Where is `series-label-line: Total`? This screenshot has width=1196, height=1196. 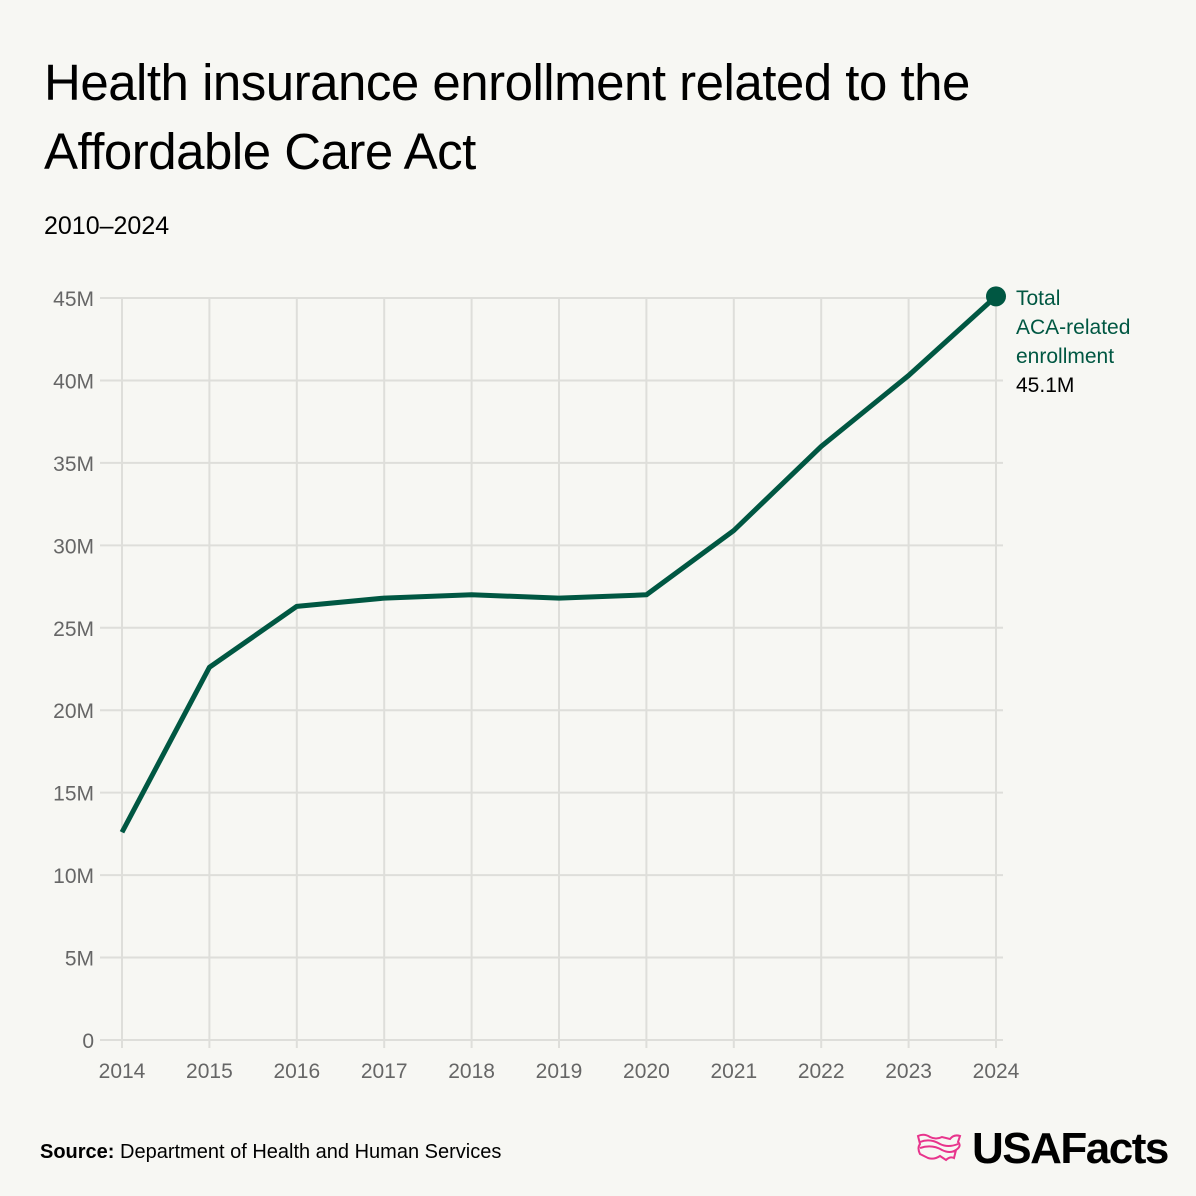 series-label-line: Total is located at coordinates (1038, 298).